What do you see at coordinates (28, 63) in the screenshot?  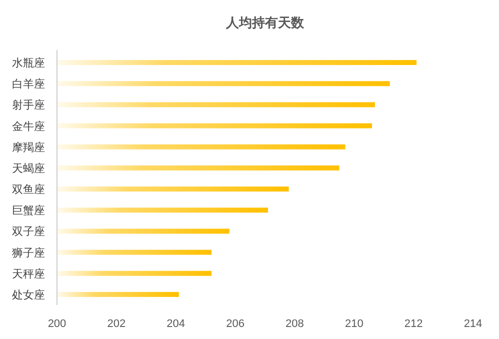 I see `y-tick-label: 水瓶座` at bounding box center [28, 63].